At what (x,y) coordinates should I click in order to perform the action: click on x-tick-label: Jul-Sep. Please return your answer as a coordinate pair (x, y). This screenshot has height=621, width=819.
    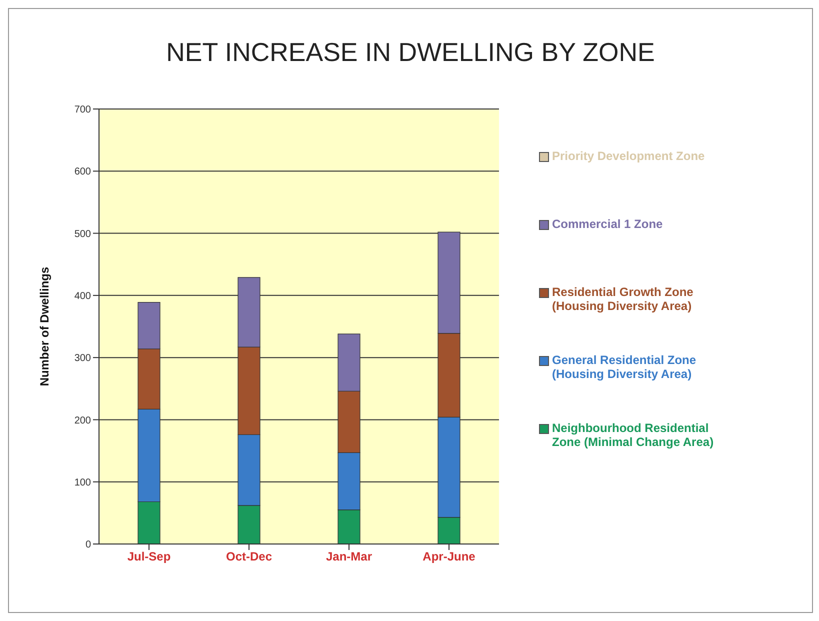
    Looking at the image, I should click on (149, 557).